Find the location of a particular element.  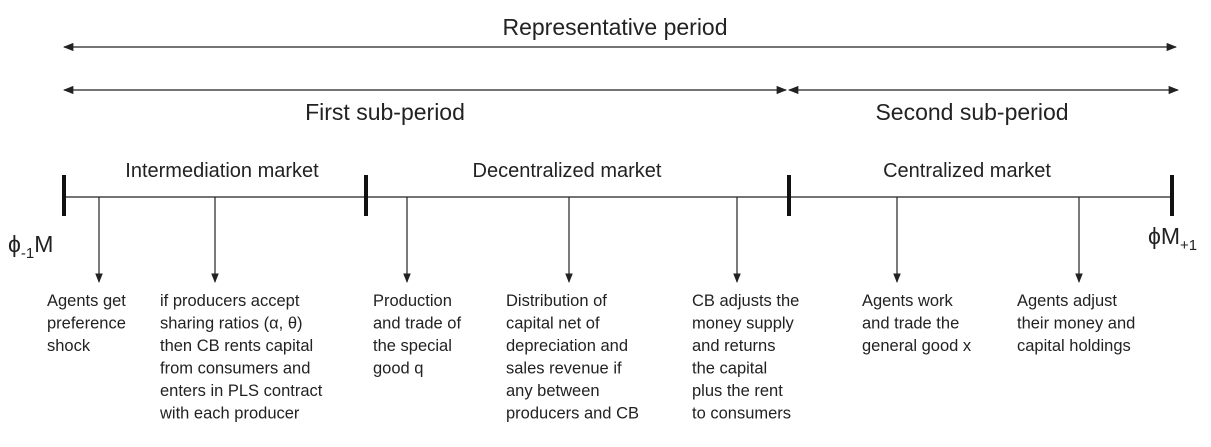

event-text: capital net of is located at coordinates (553, 324).